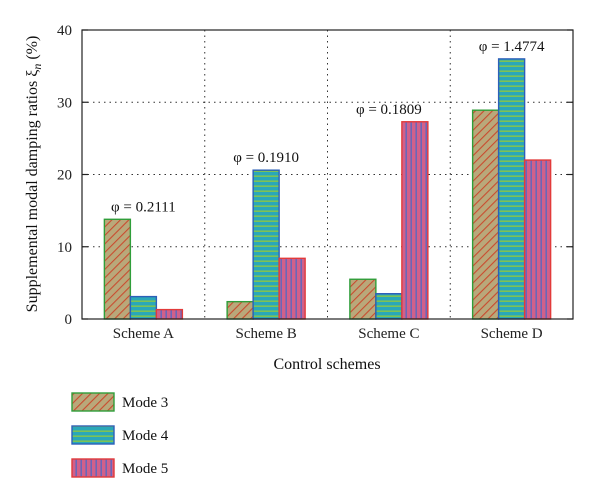 The height and width of the screenshot is (495, 600). Describe the element at coordinates (511, 189) in the screenshot. I see `bar-mode-4-scheme-d` at that location.